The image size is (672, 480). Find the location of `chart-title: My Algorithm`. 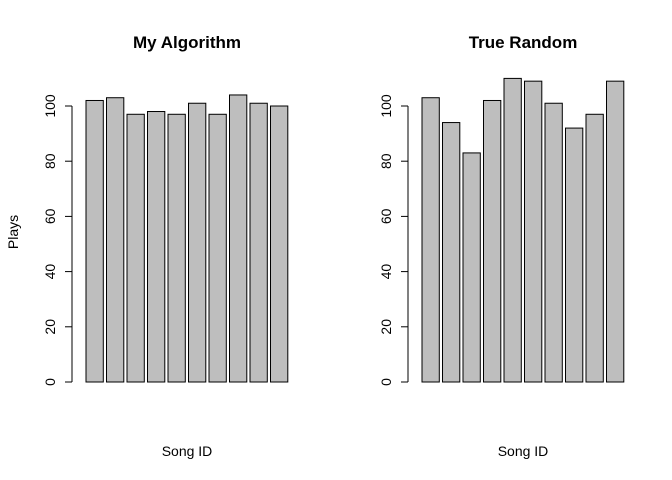

chart-title: My Algorithm is located at coordinates (187, 42).